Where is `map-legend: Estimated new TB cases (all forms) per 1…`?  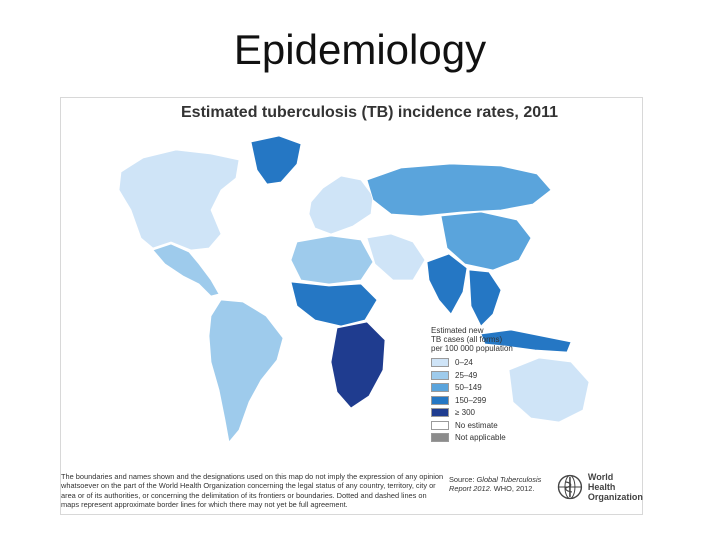 map-legend: Estimated new TB cases (all forms) per 1… is located at coordinates (506, 385).